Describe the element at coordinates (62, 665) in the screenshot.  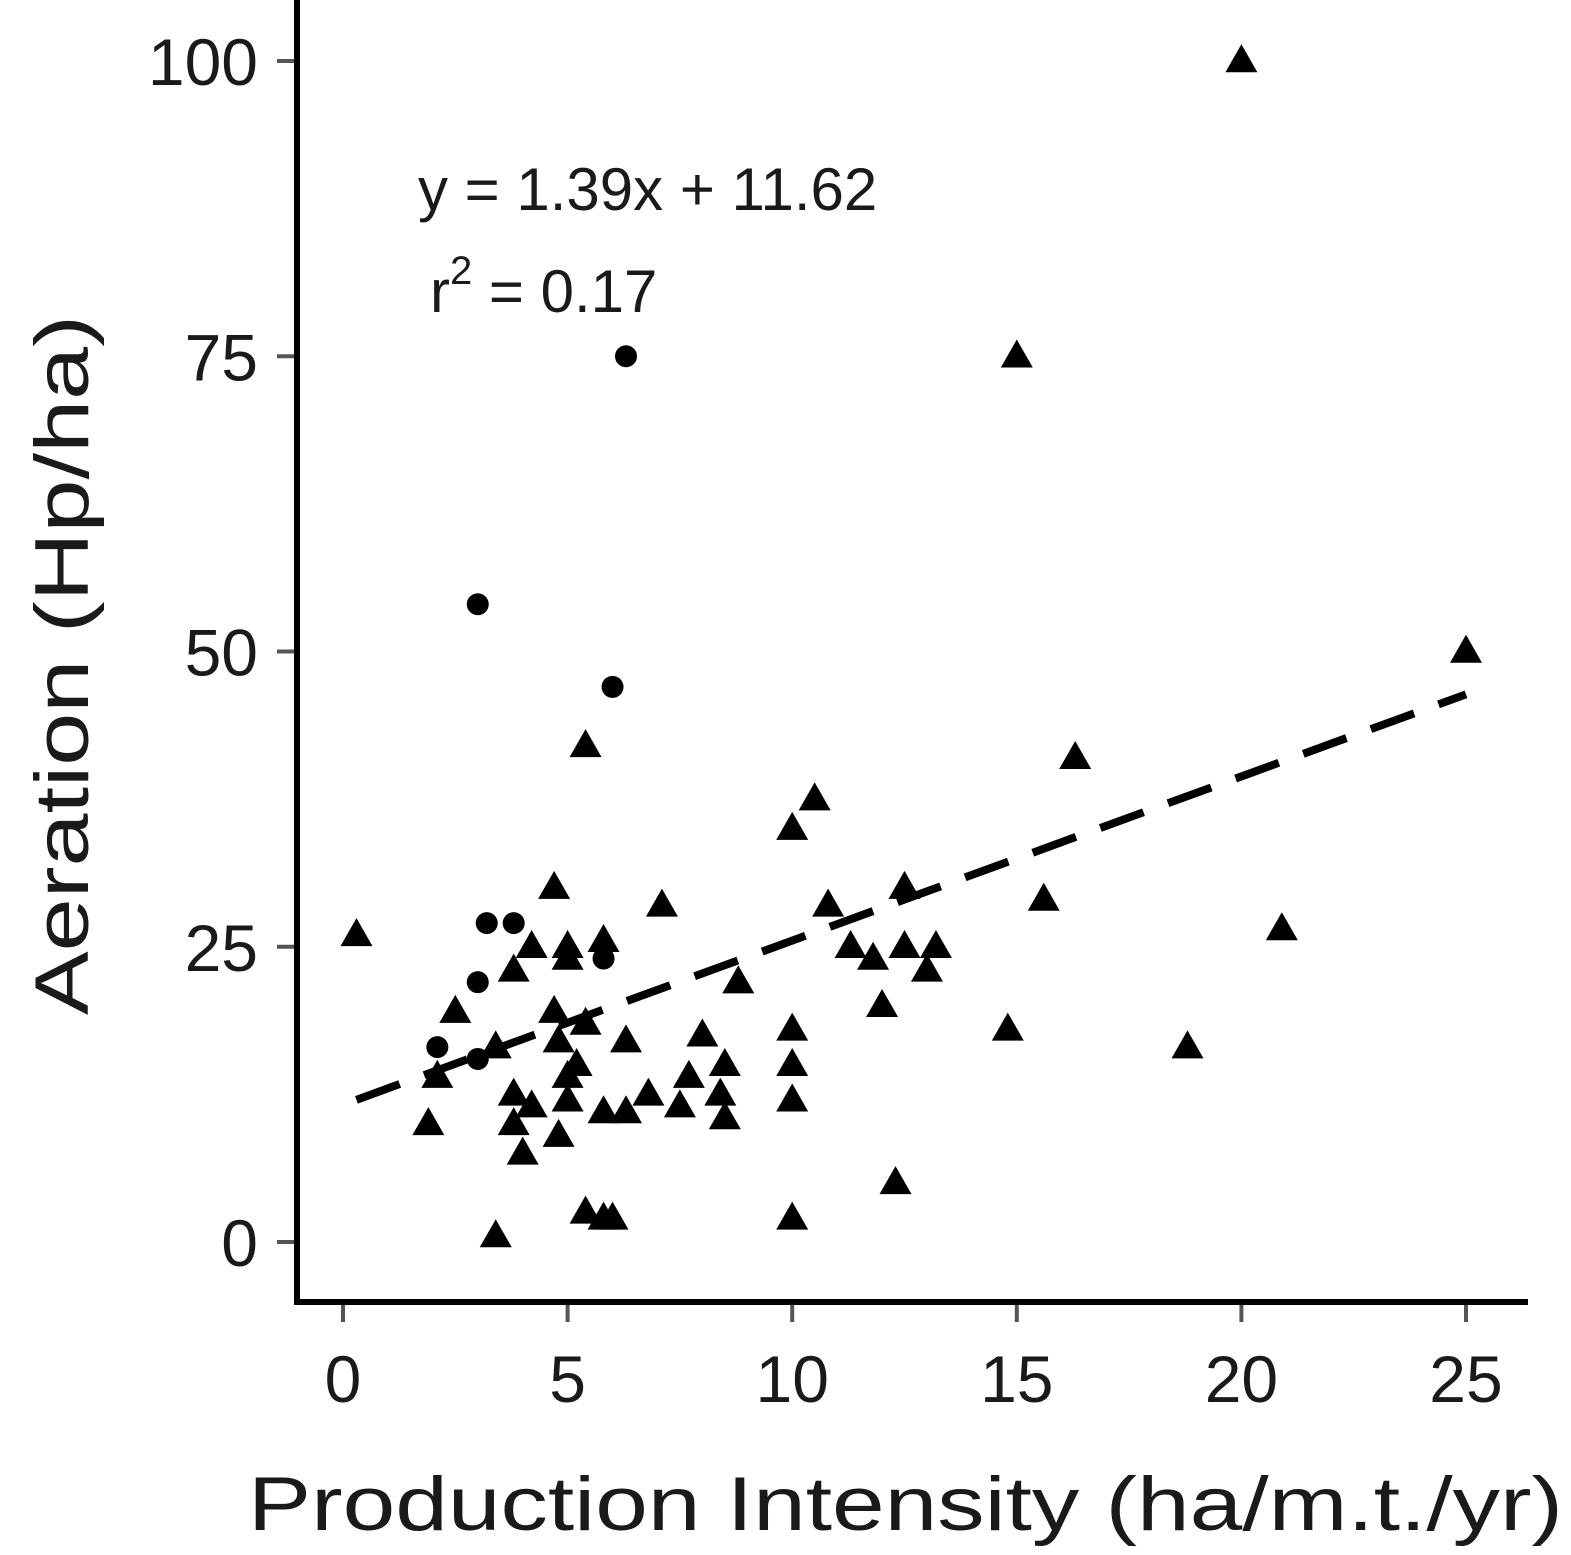
I see `y-axis-title: Aeration (Hp/ha)` at that location.